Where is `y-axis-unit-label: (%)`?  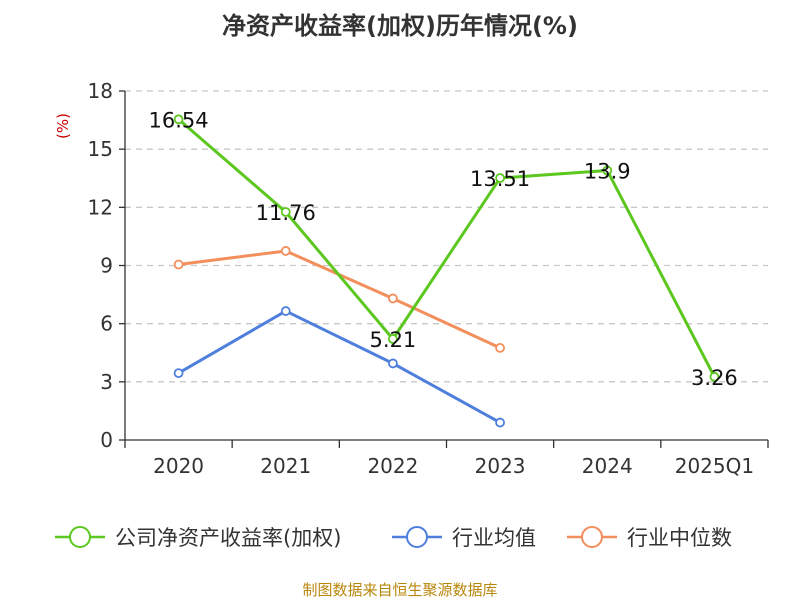
y-axis-unit-label: (%) is located at coordinates (63, 126).